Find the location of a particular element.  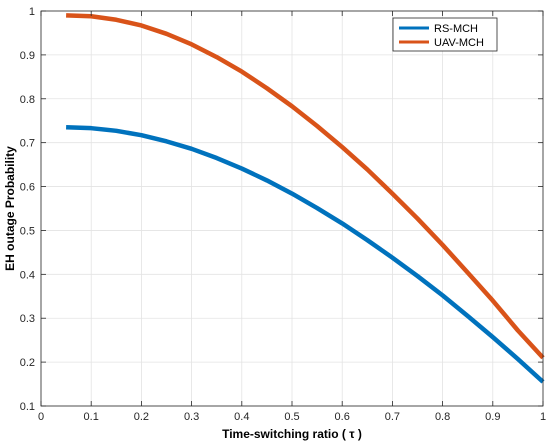

x-axis-label: Time-switching ratio ( τ ) is located at coordinates (292, 434).